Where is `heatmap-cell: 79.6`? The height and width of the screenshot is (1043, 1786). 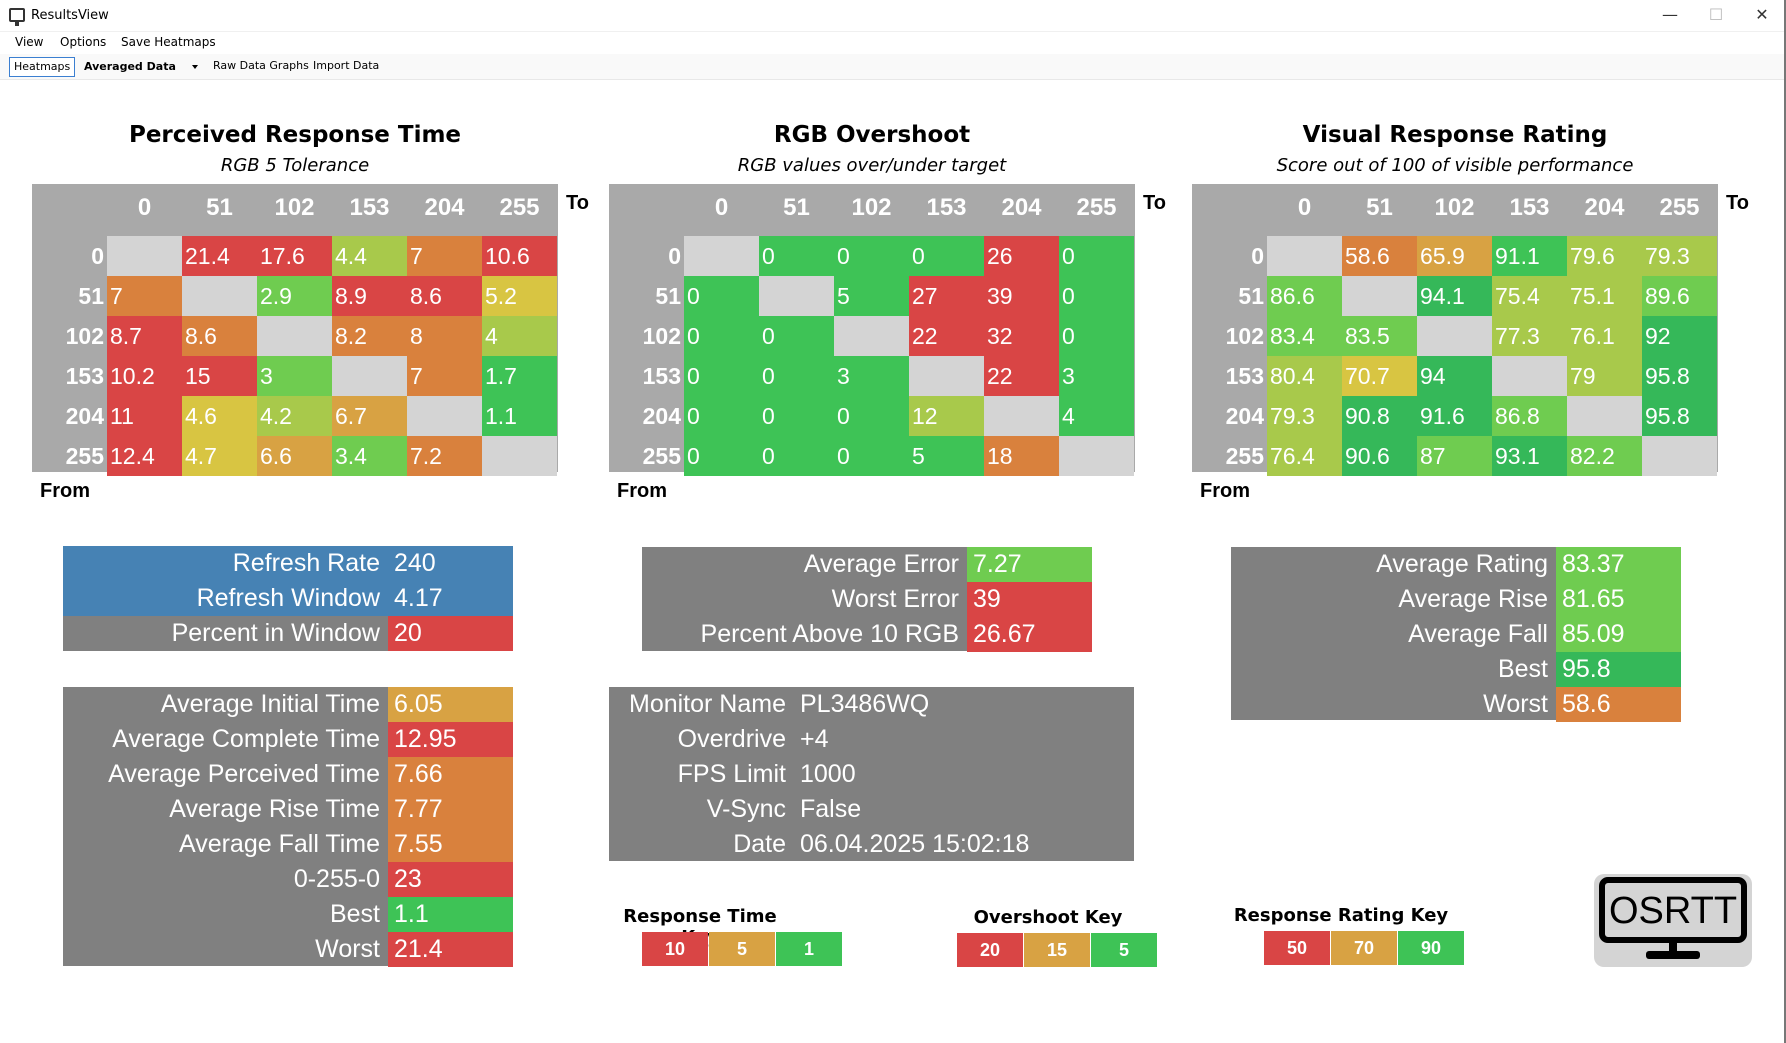
heatmap-cell: 79.6 is located at coordinates (1604, 256).